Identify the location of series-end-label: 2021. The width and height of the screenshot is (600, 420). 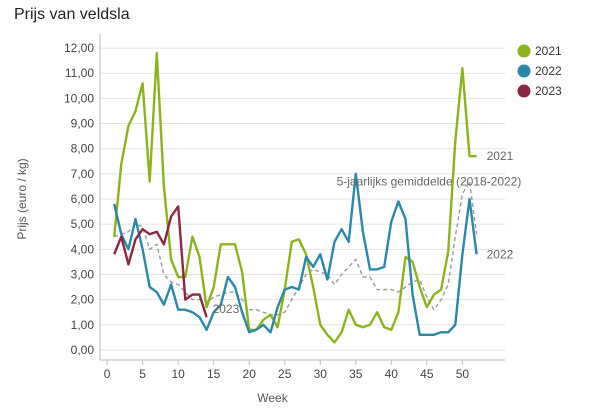
(500, 156).